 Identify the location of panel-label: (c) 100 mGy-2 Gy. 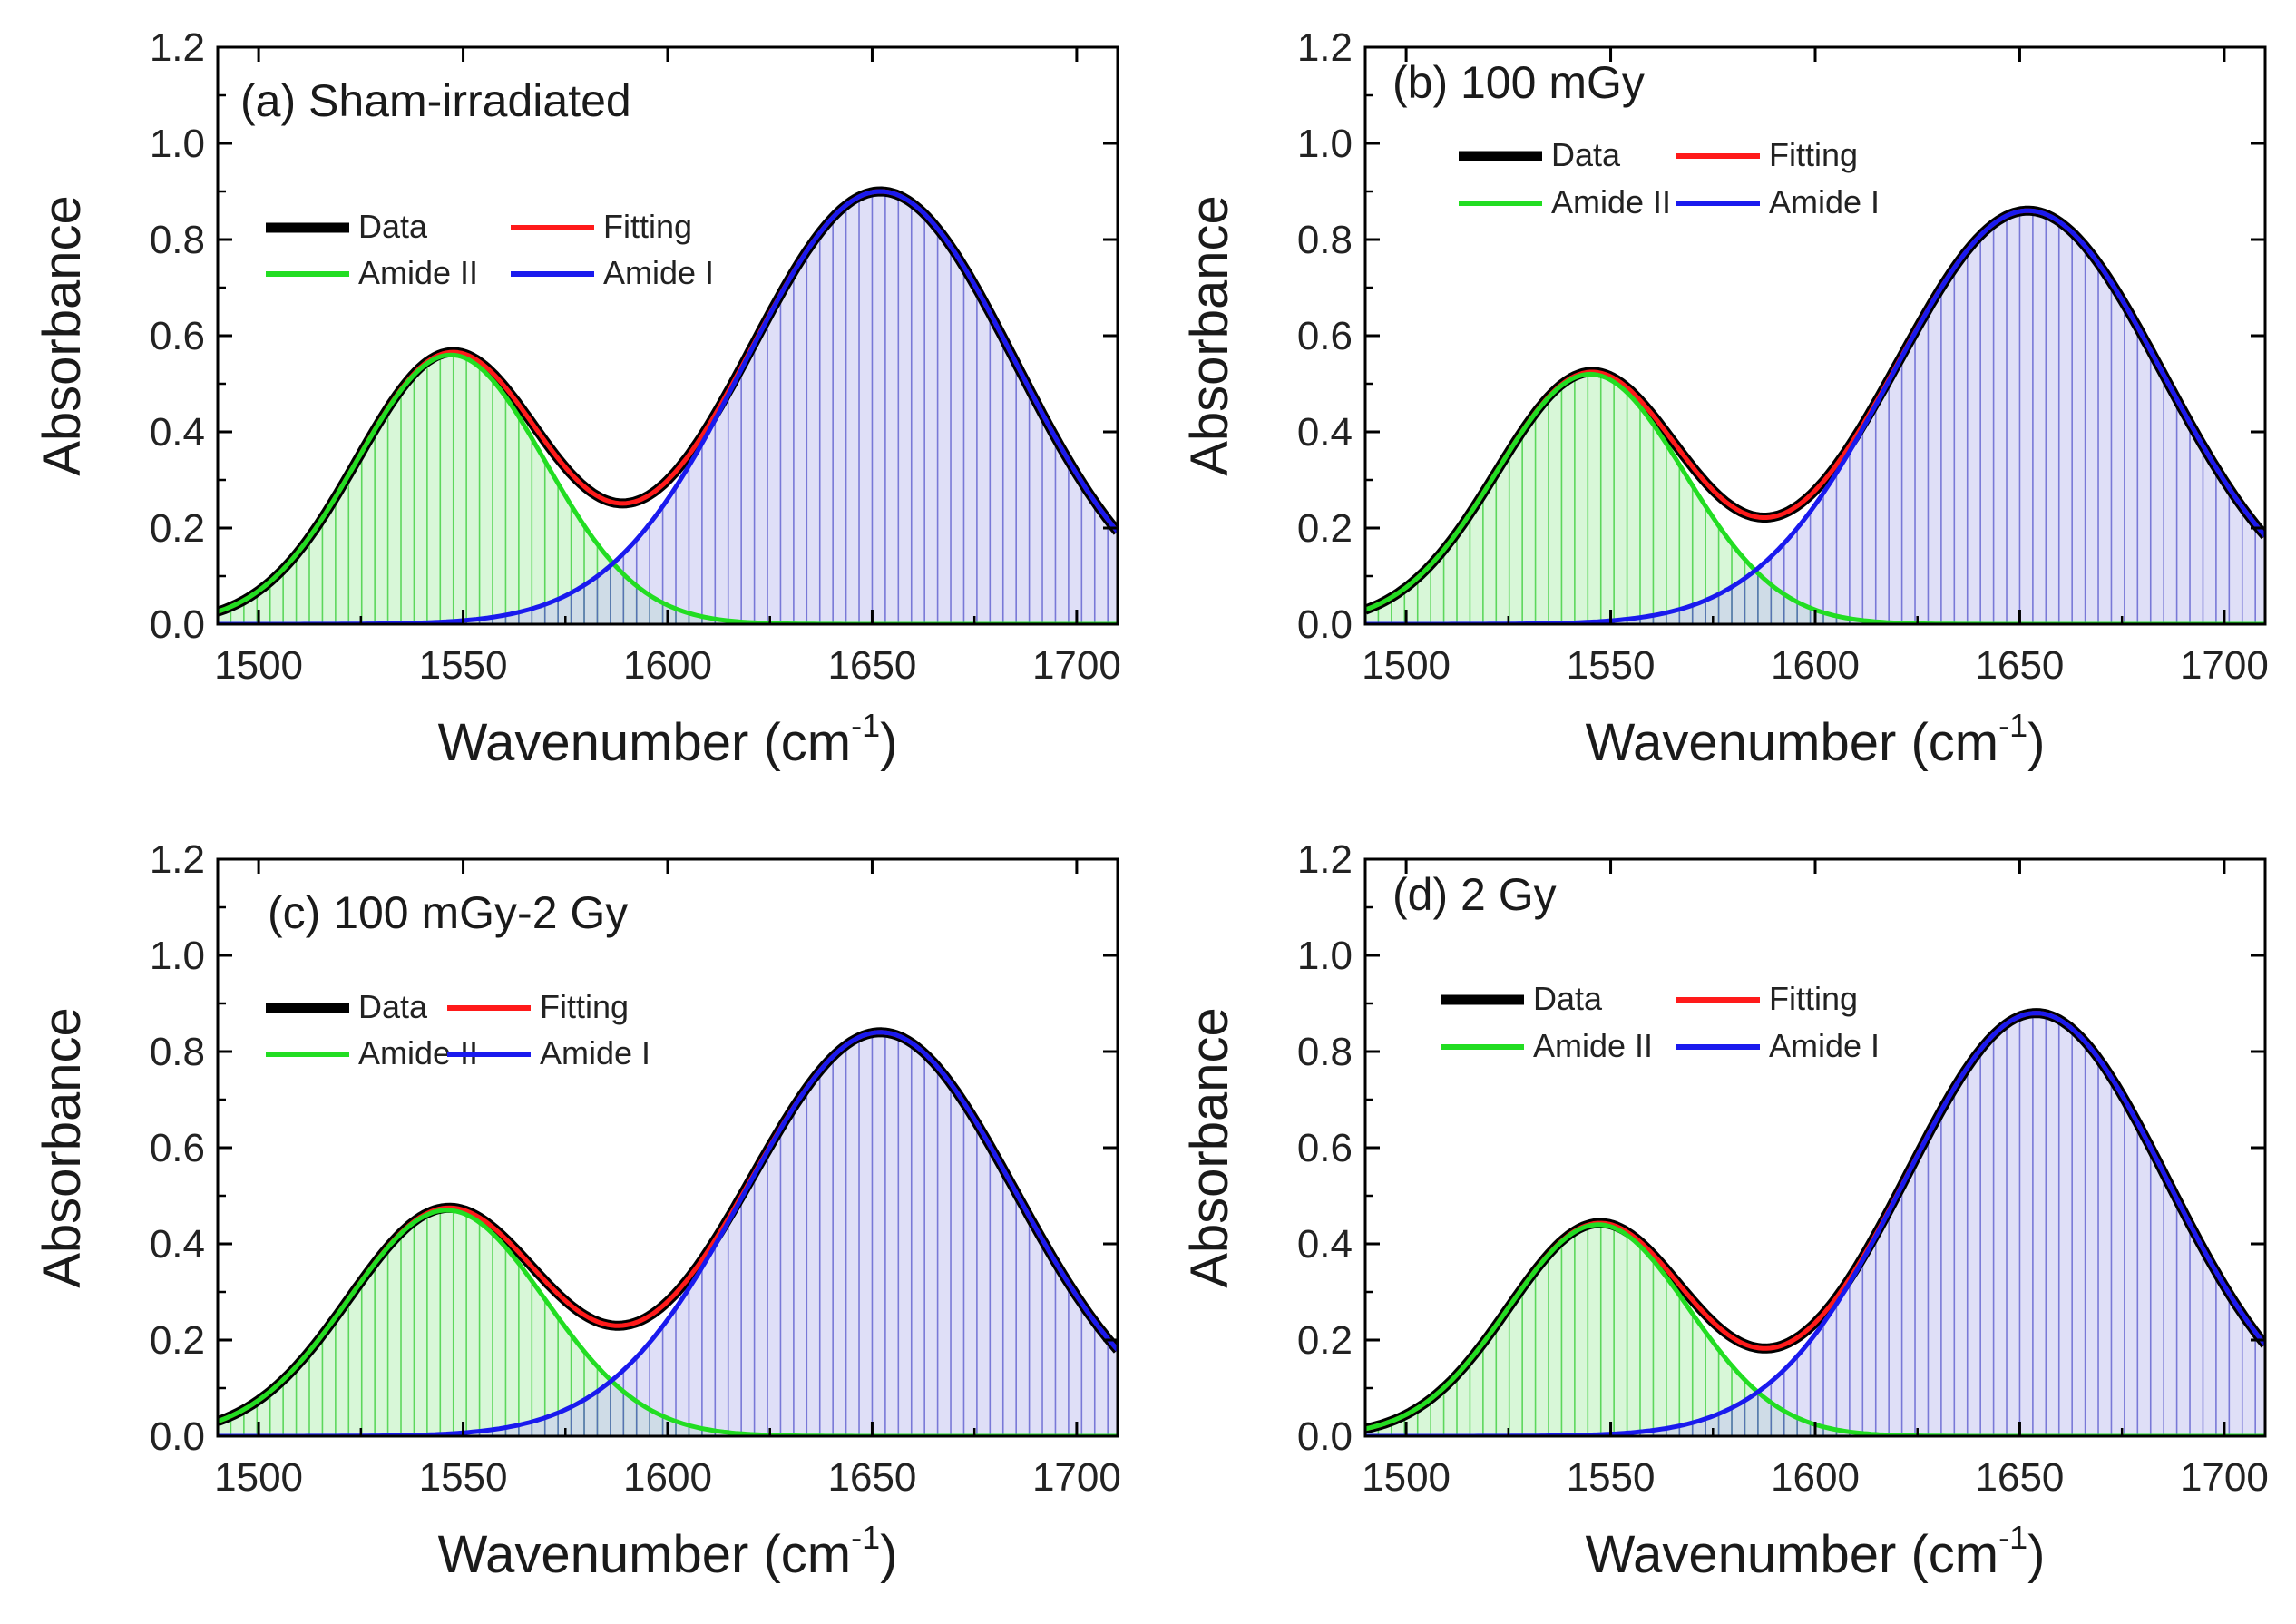
(448, 913).